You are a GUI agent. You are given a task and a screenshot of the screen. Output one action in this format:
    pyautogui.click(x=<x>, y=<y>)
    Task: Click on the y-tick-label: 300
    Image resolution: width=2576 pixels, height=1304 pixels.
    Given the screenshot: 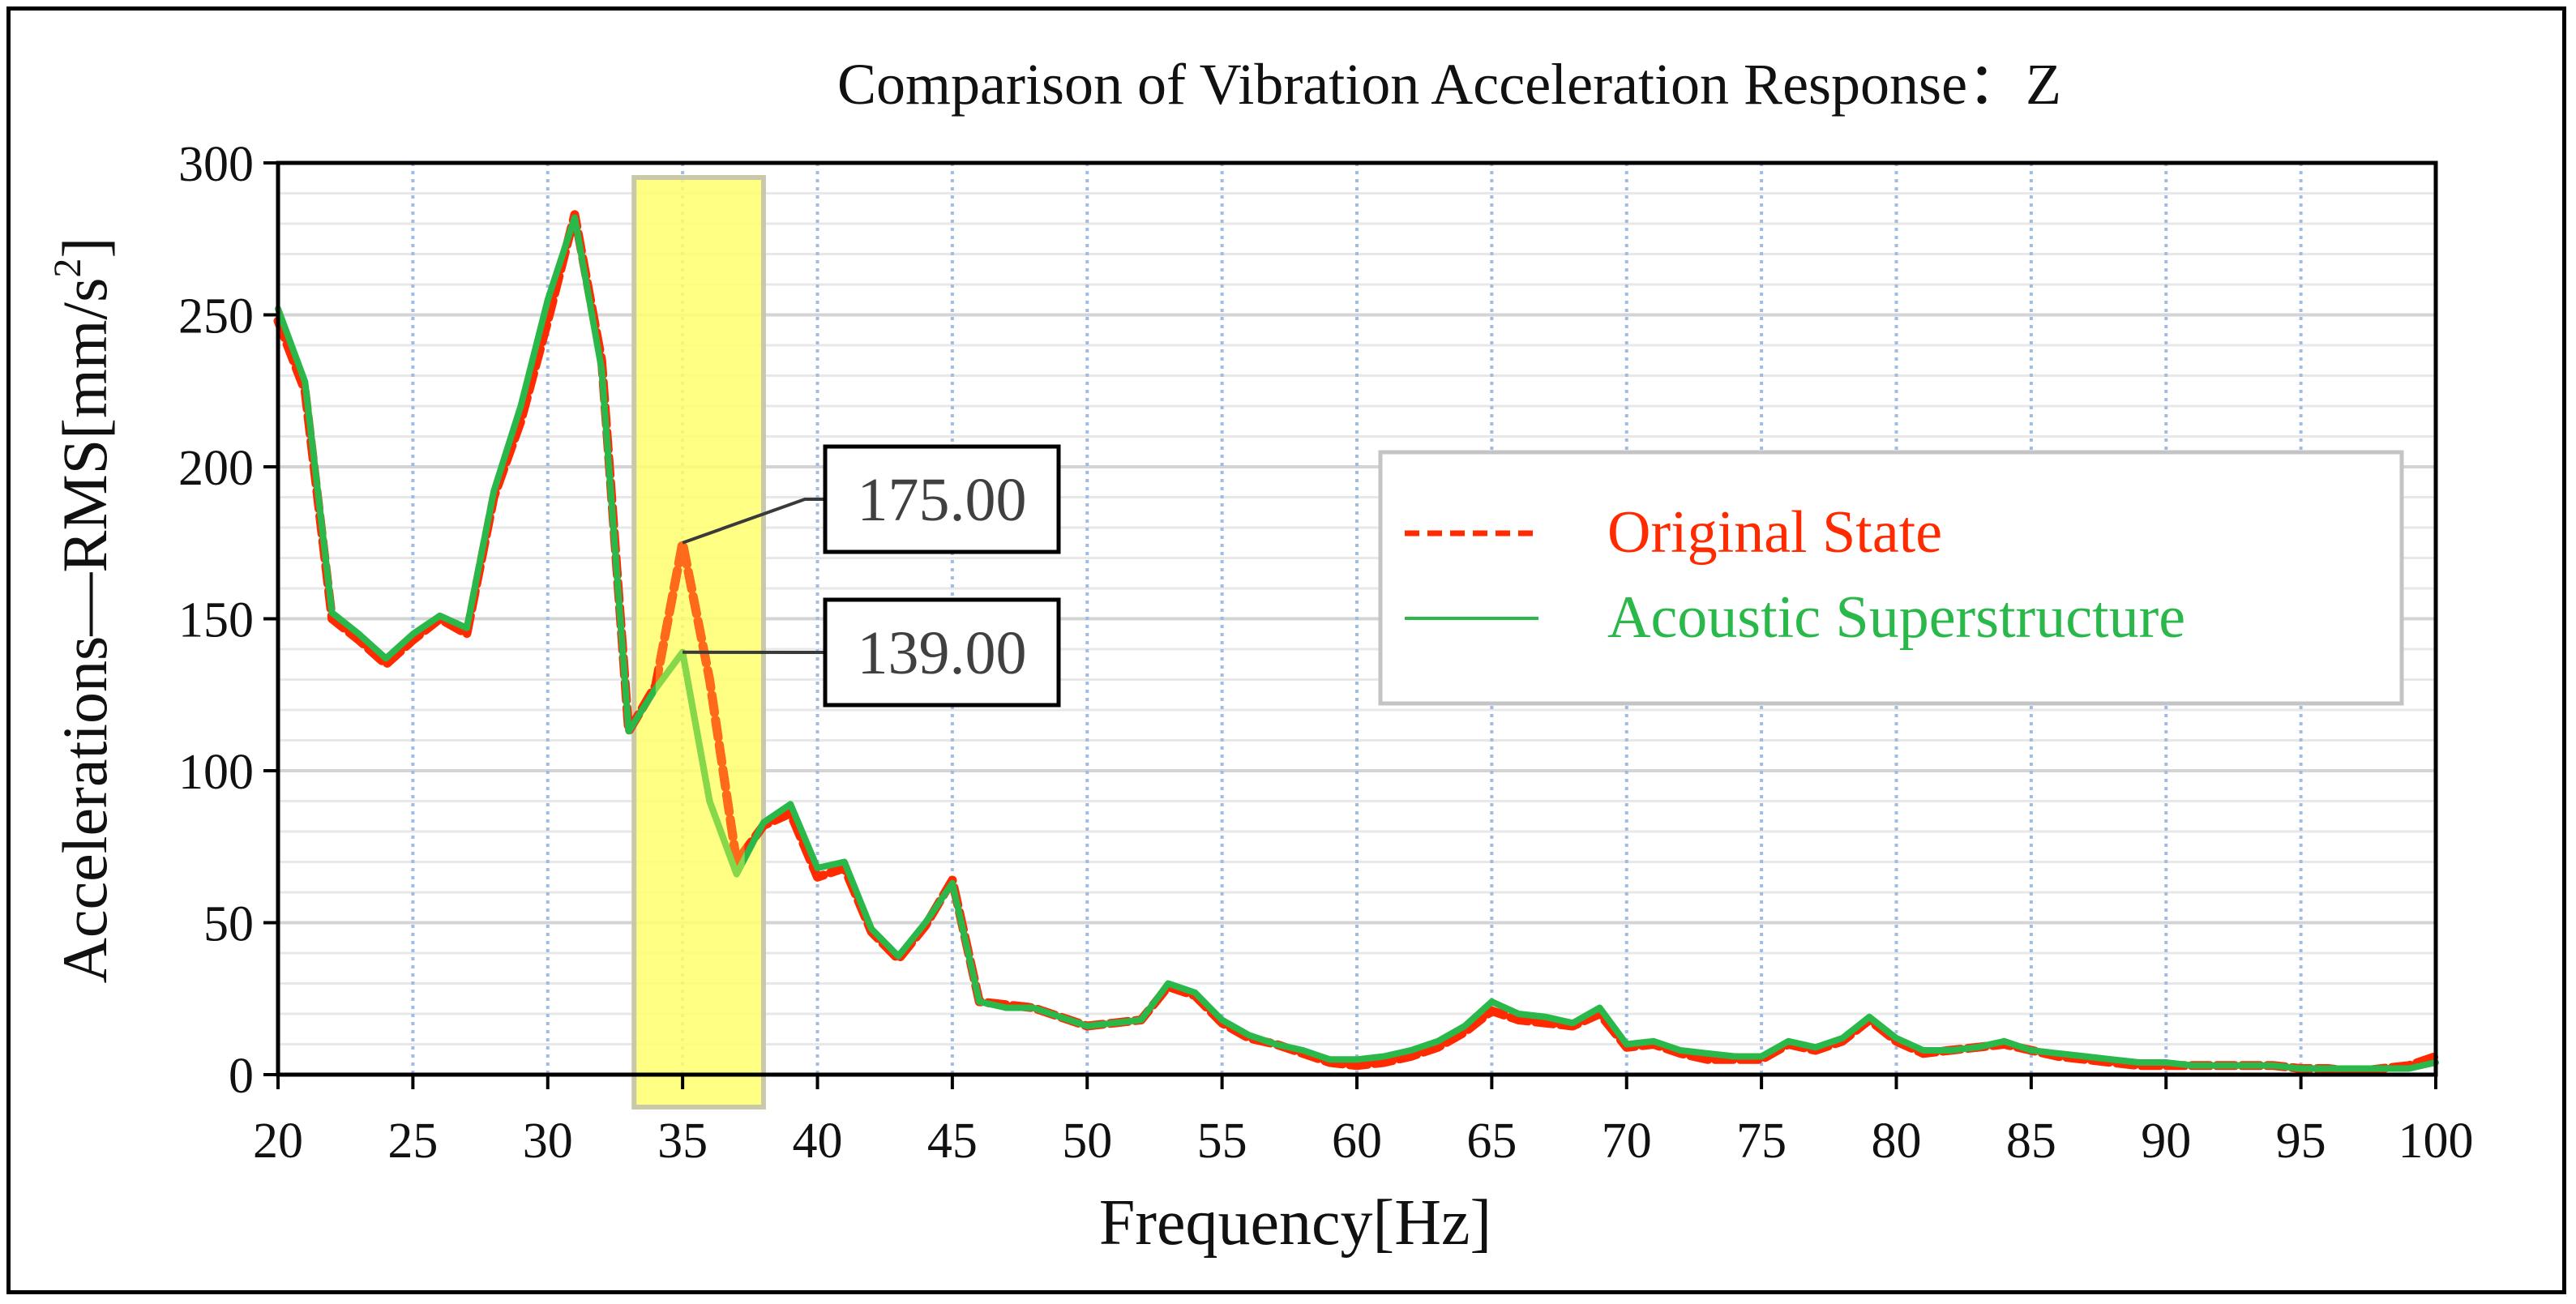 What is the action you would take?
    pyautogui.click(x=216, y=164)
    